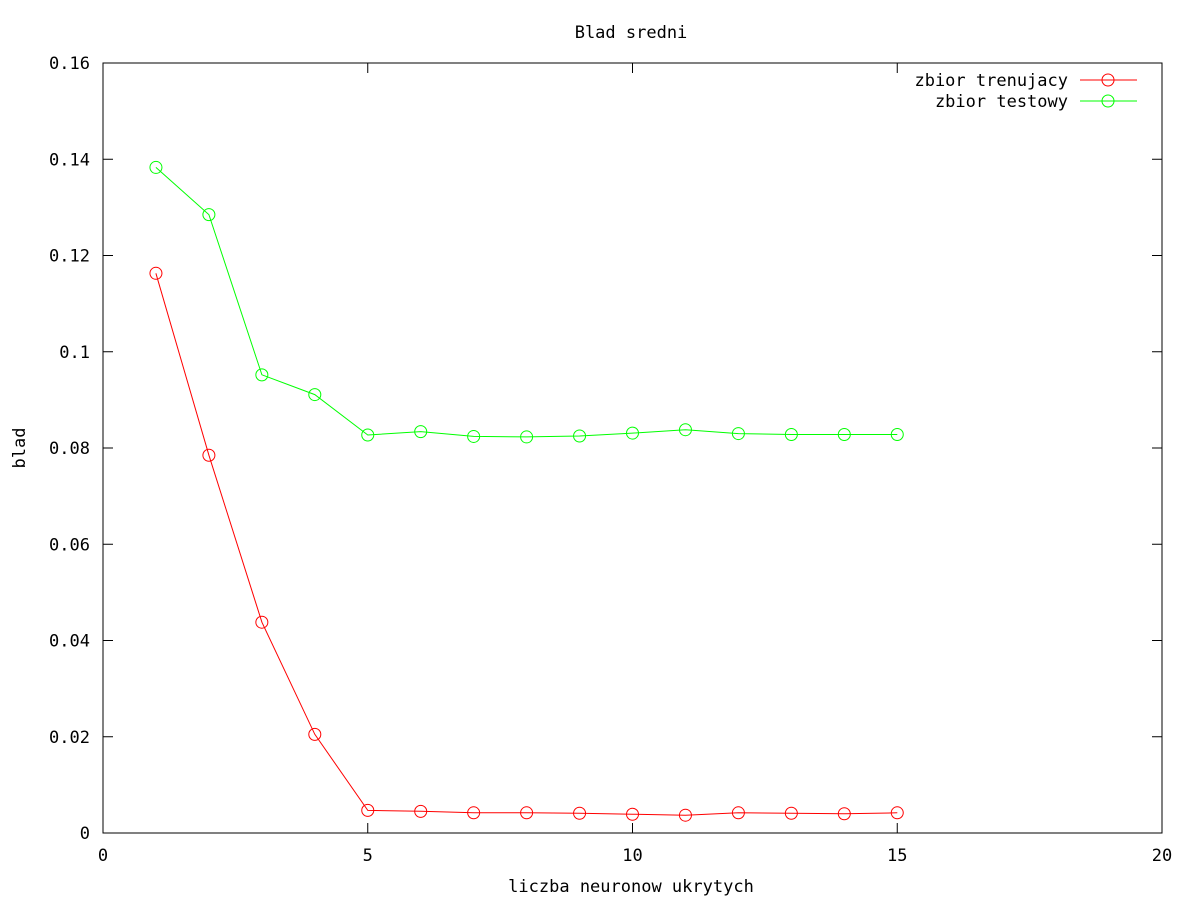 Image resolution: width=1200 pixels, height=900 pixels. What do you see at coordinates (1162, 856) in the screenshot?
I see `x-tick-label: 20` at bounding box center [1162, 856].